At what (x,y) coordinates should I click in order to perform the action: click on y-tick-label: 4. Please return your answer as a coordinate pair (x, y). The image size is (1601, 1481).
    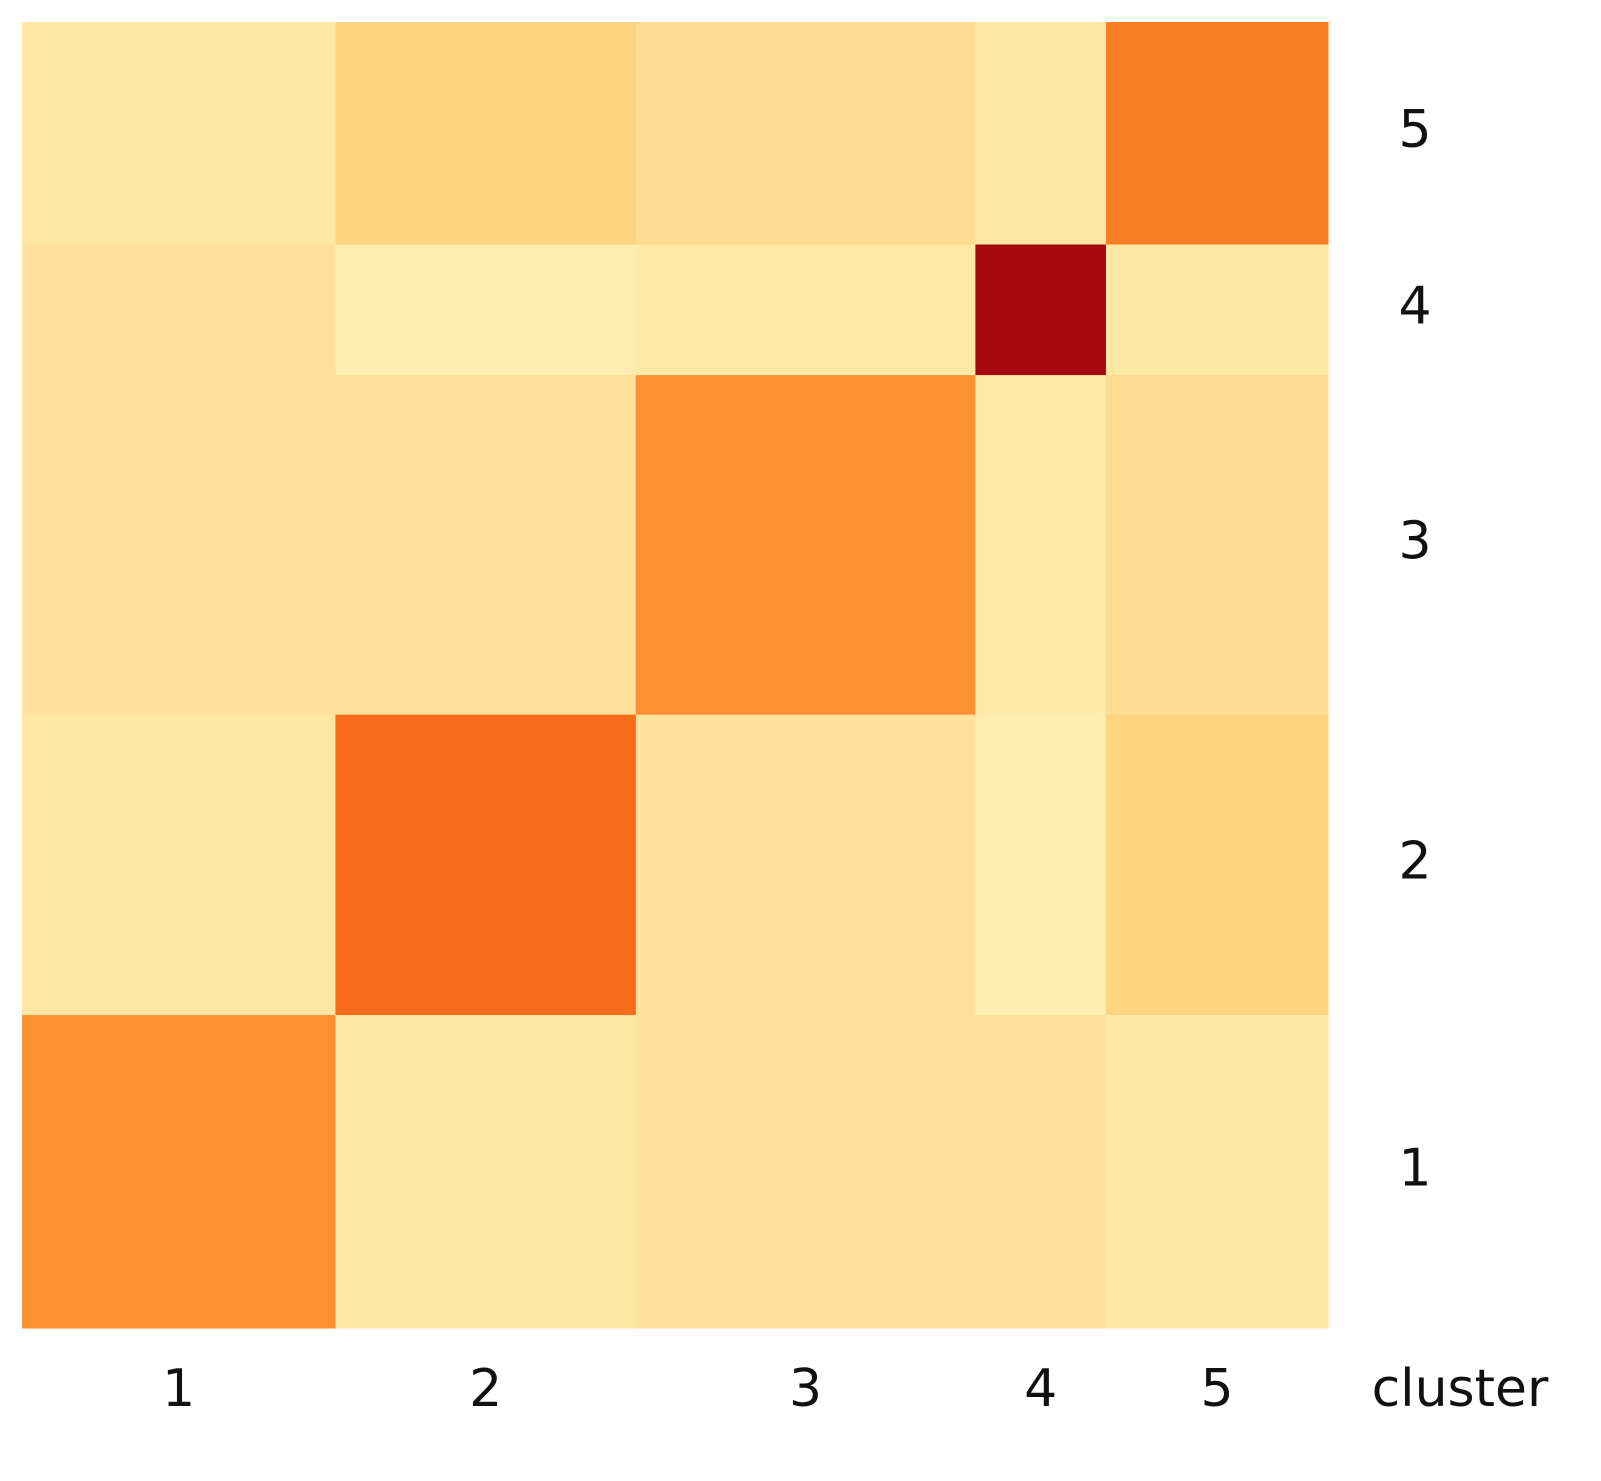
    Looking at the image, I should click on (1414, 306).